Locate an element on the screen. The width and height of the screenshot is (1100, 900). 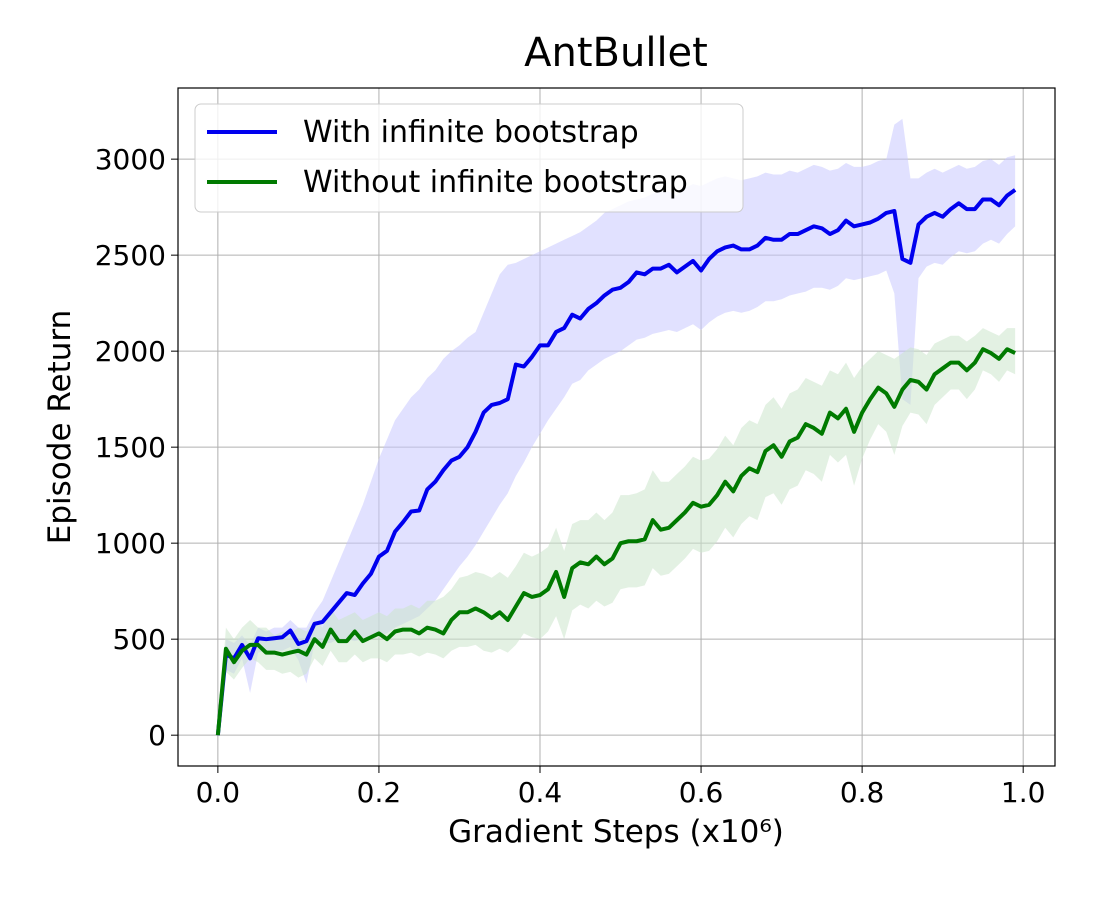
legend-box is located at coordinates (469, 158).